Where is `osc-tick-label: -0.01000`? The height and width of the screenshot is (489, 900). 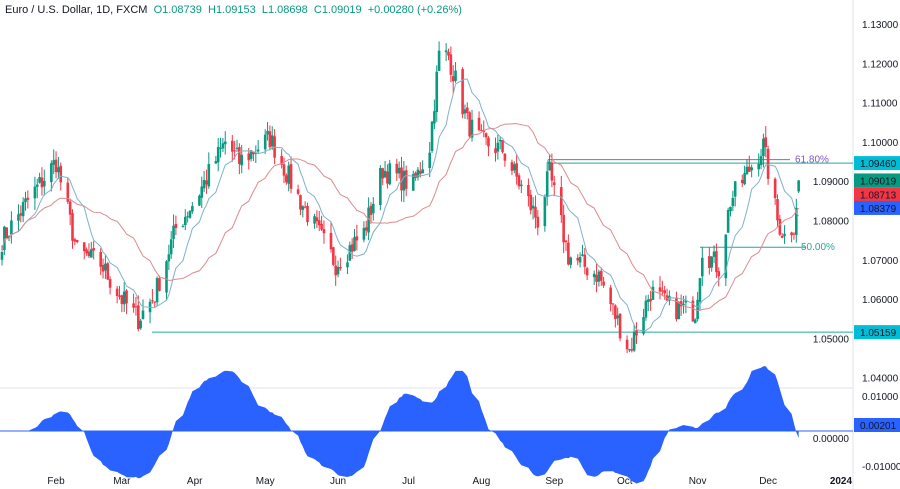
osc-tick-label: -0.01000 is located at coordinates (881, 467).